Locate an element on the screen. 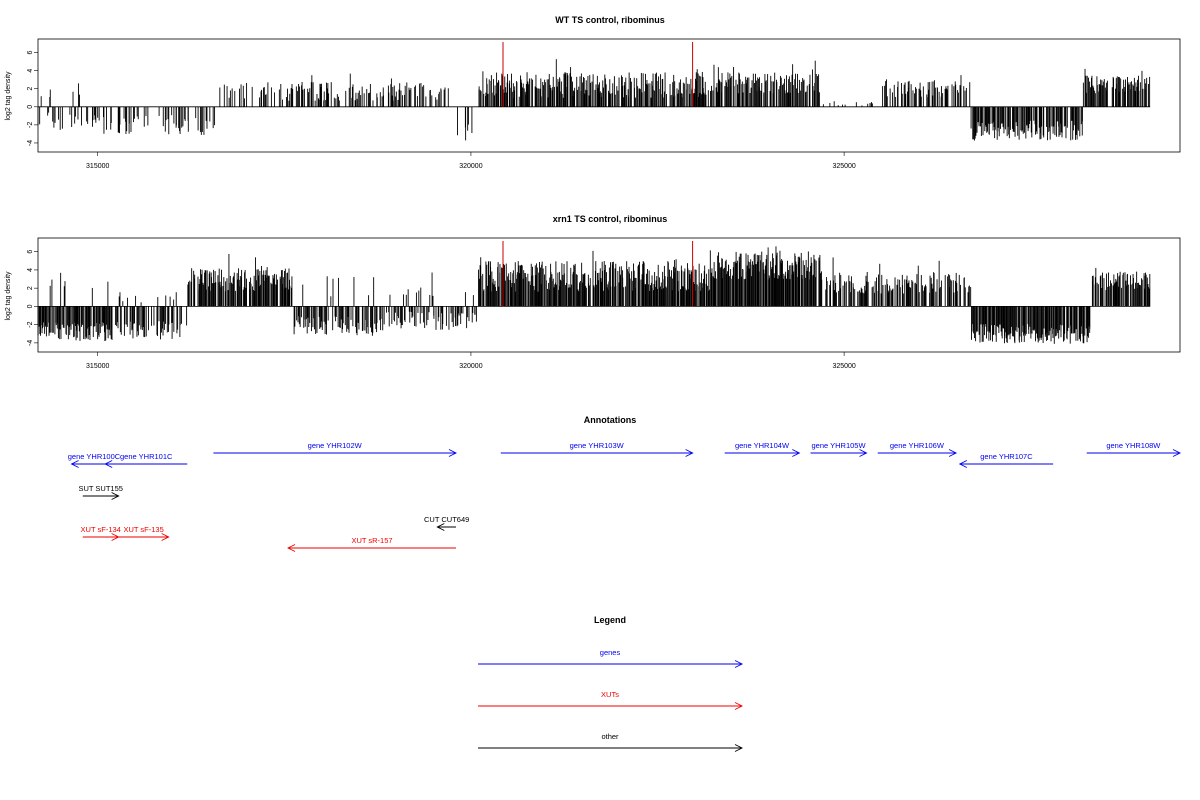 This screenshot has height=800, width=1200. annotation-label: gene YHR101C is located at coordinates (146, 456).